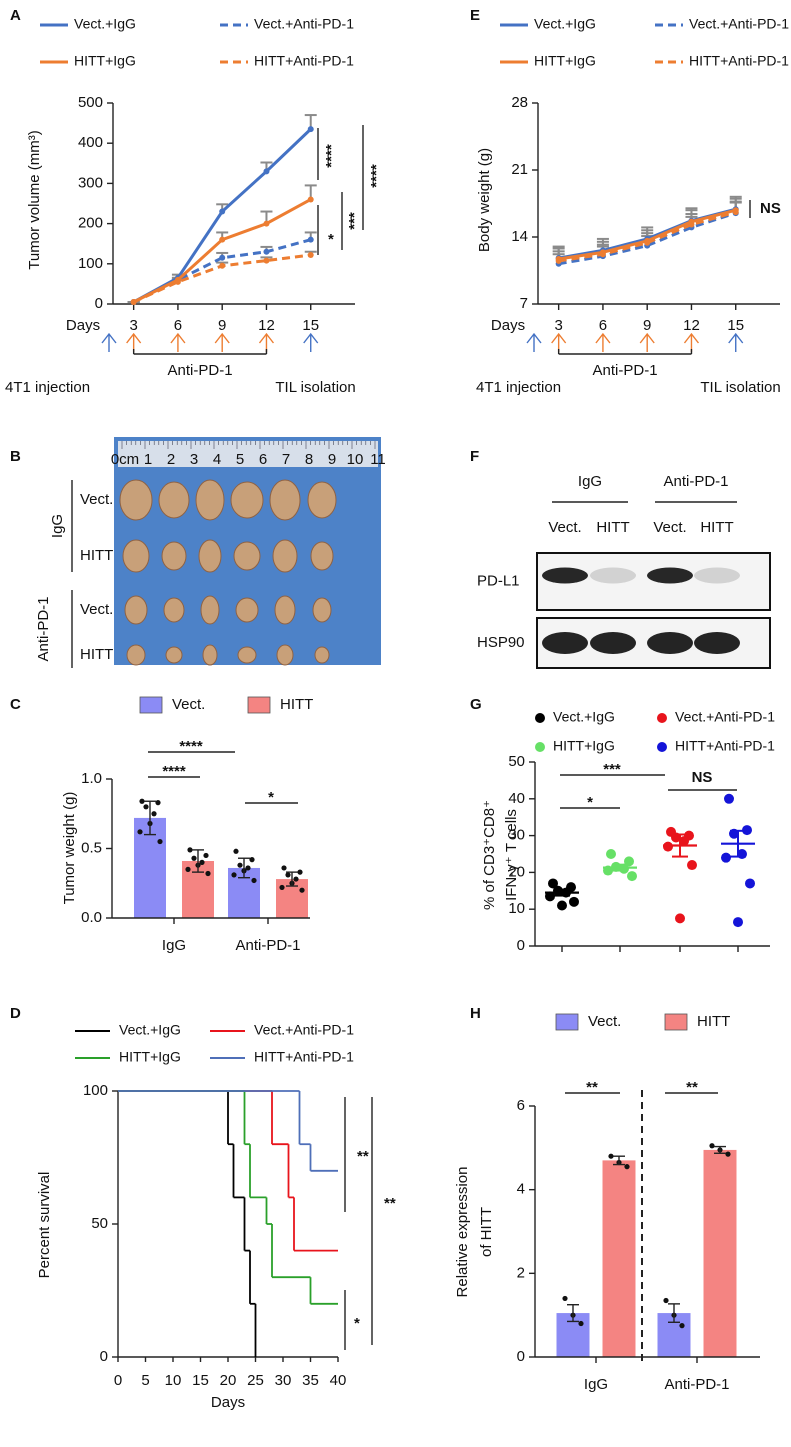  I want to click on x-tick-label: 12, so click(266, 325).